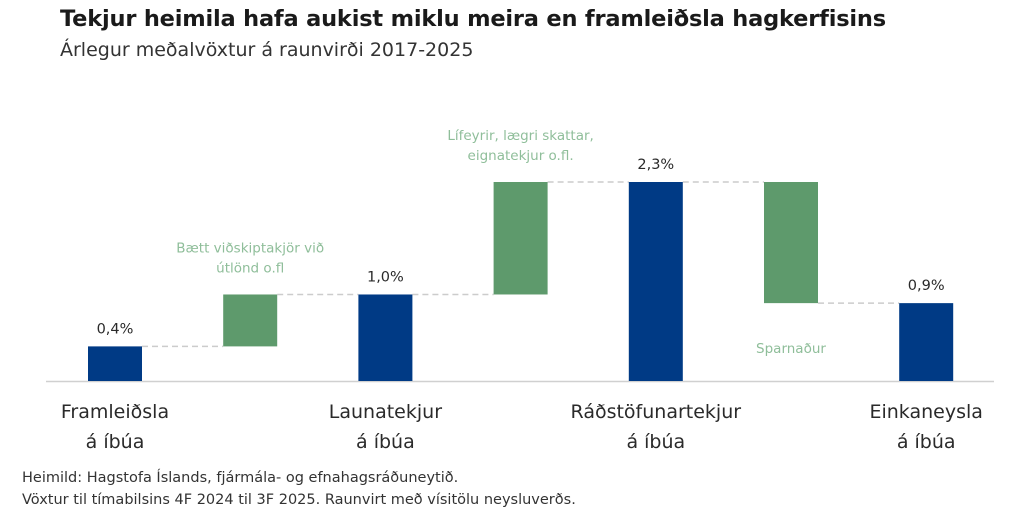 The height and width of the screenshot is (532, 1024). What do you see at coordinates (926, 286) in the screenshot?
I see `value-label: 0,9%` at bounding box center [926, 286].